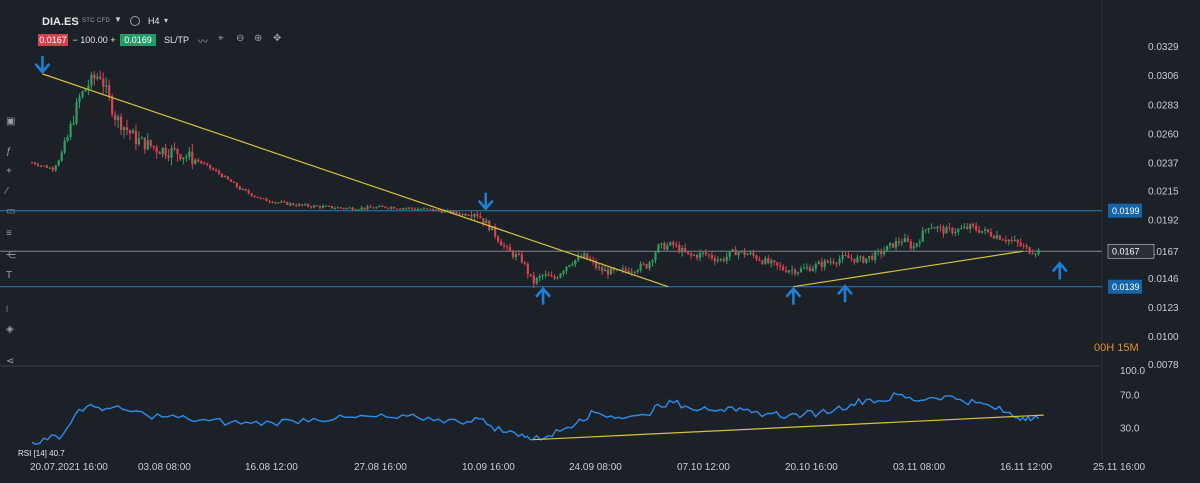 This screenshot has width=1200, height=483. Describe the element at coordinates (135, 21) in the screenshot. I see `clock-icon` at that location.